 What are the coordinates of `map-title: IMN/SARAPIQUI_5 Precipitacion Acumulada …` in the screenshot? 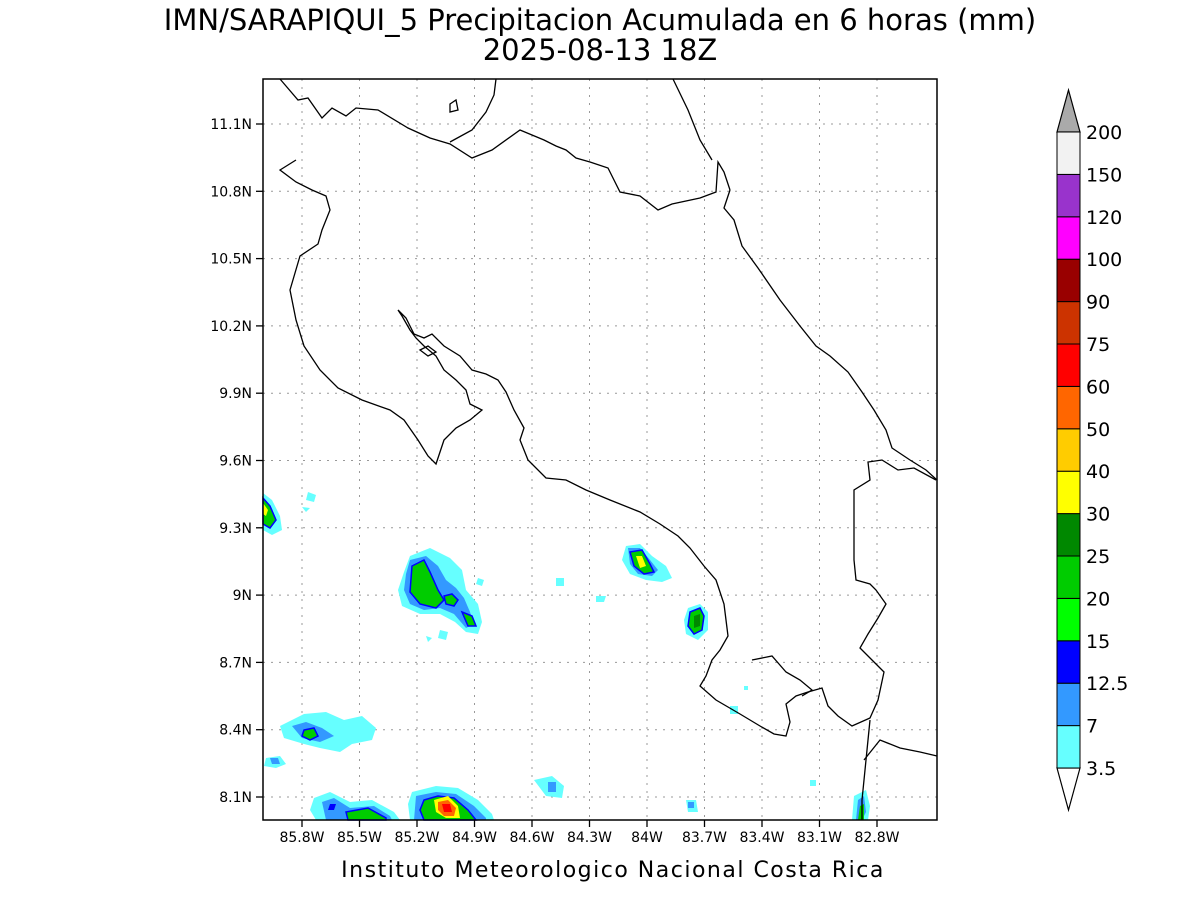 It's located at (600, 20).